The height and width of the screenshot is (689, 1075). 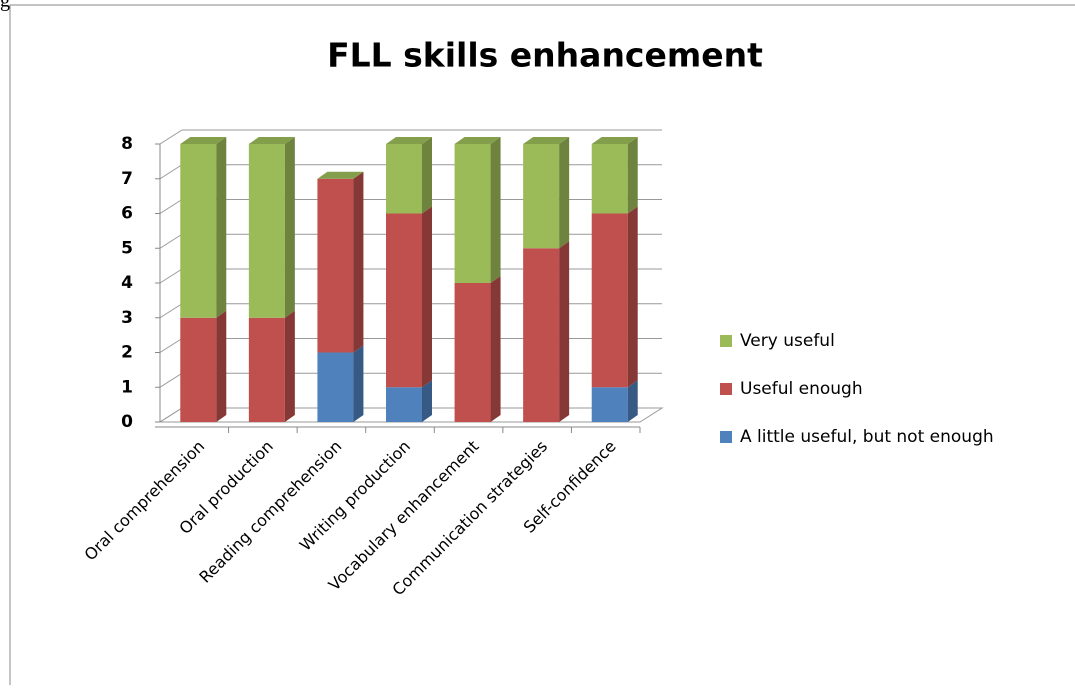 What do you see at coordinates (545, 55) in the screenshot?
I see `chart-title: FLL skills enhancement` at bounding box center [545, 55].